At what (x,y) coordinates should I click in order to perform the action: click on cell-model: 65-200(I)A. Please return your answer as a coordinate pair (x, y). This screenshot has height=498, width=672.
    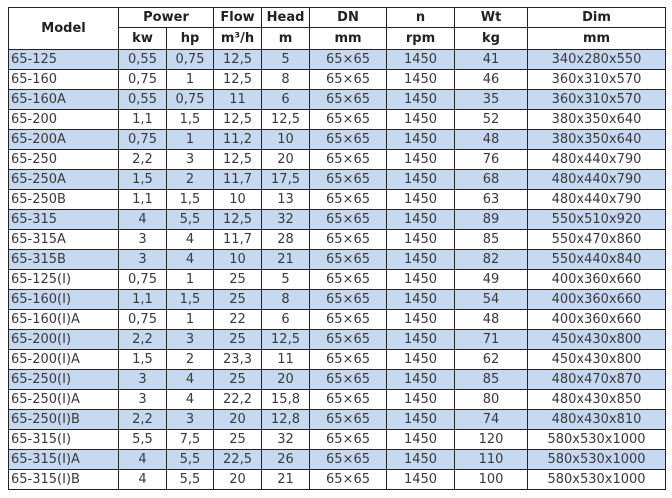
    Looking at the image, I should click on (63, 359).